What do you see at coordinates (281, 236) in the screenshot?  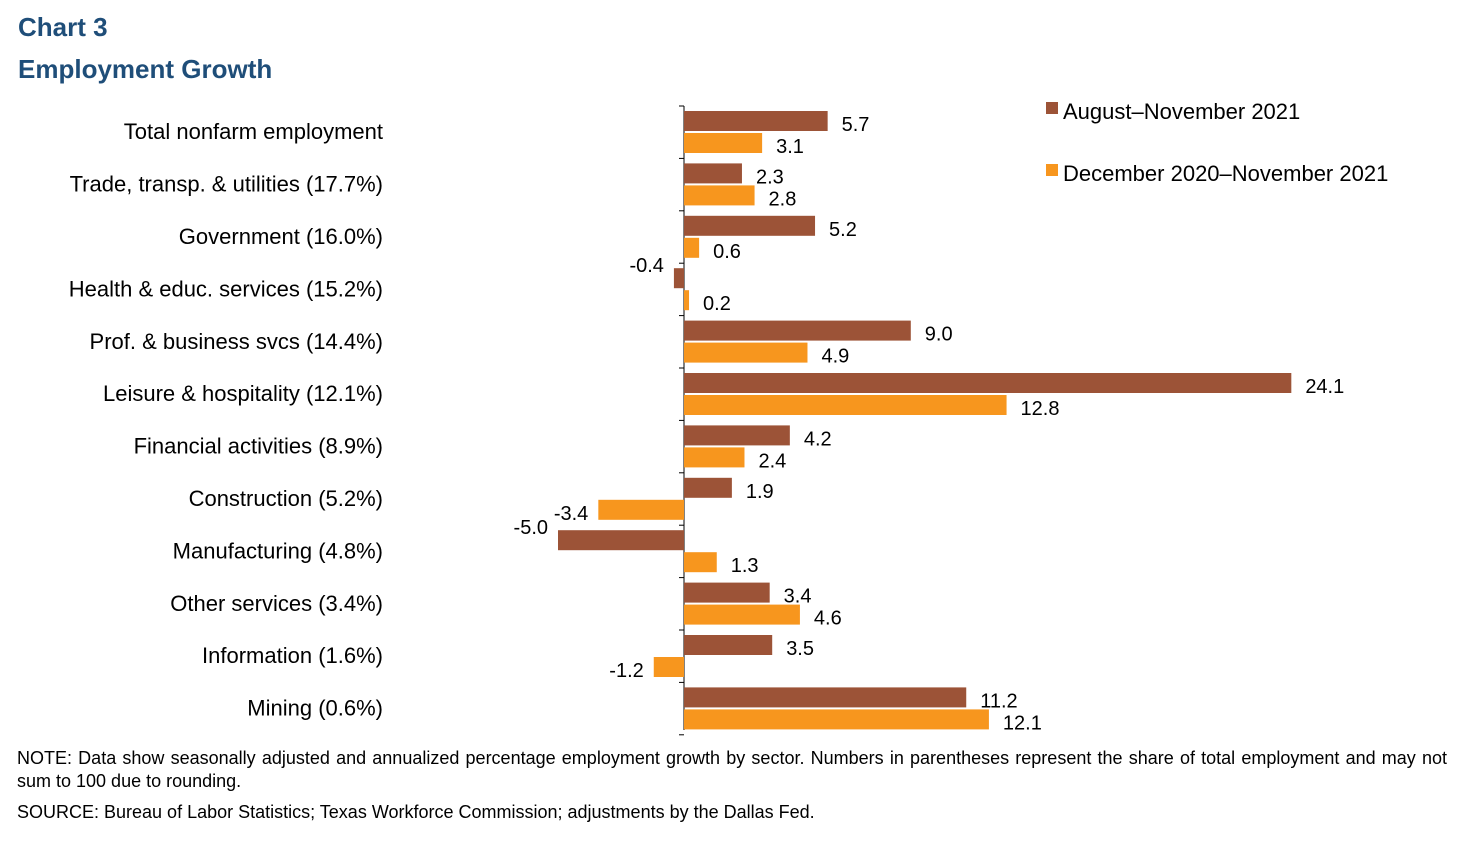 I see `category-label: Government (16.0%)` at bounding box center [281, 236].